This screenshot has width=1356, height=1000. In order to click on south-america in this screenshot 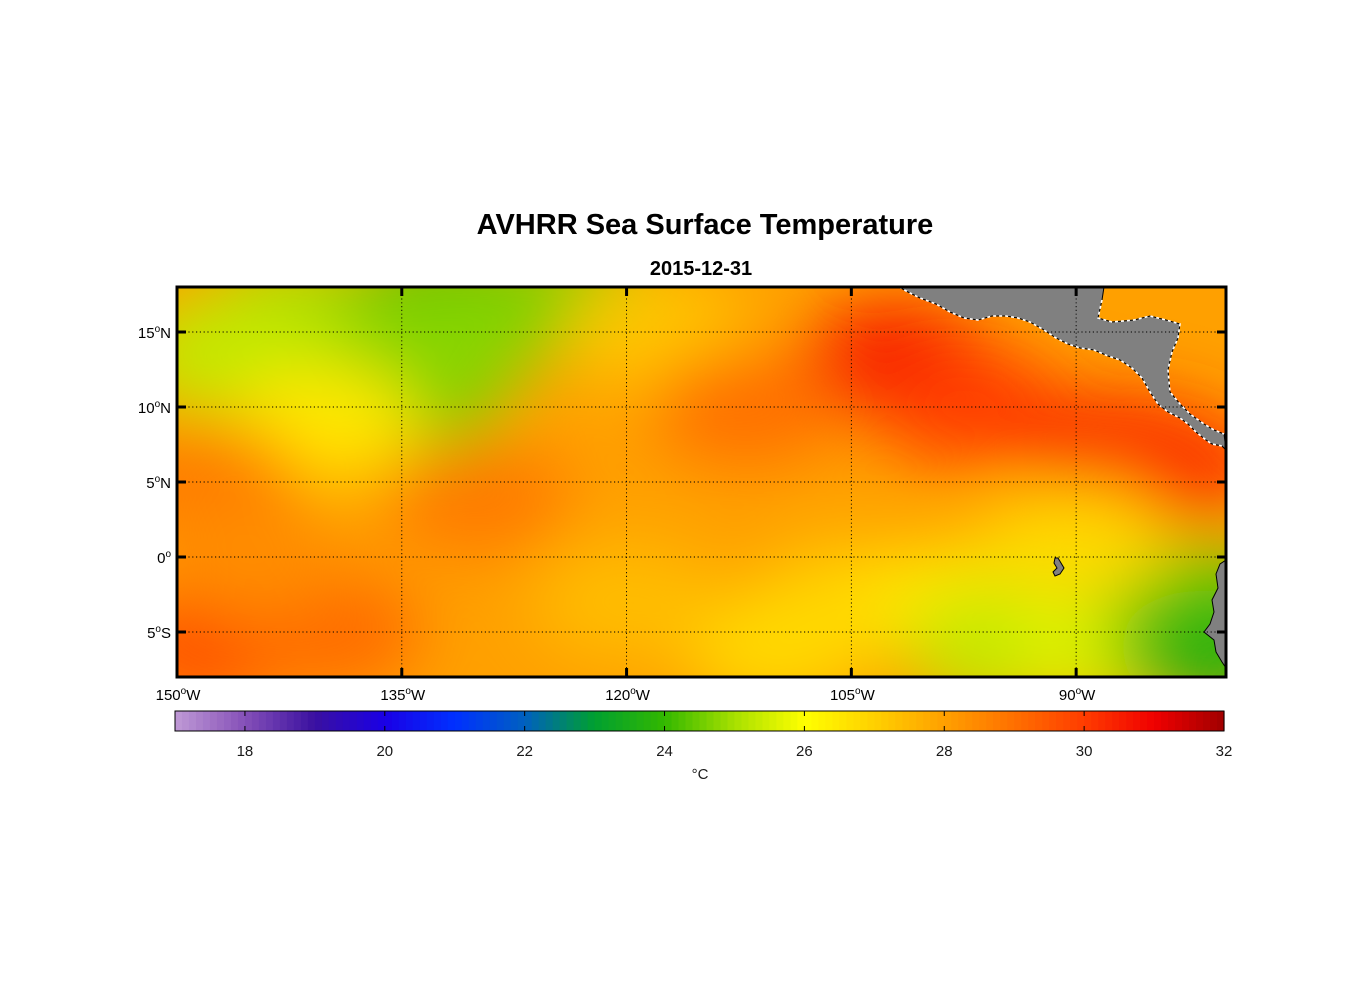, I will do `click(1214, 614)`.